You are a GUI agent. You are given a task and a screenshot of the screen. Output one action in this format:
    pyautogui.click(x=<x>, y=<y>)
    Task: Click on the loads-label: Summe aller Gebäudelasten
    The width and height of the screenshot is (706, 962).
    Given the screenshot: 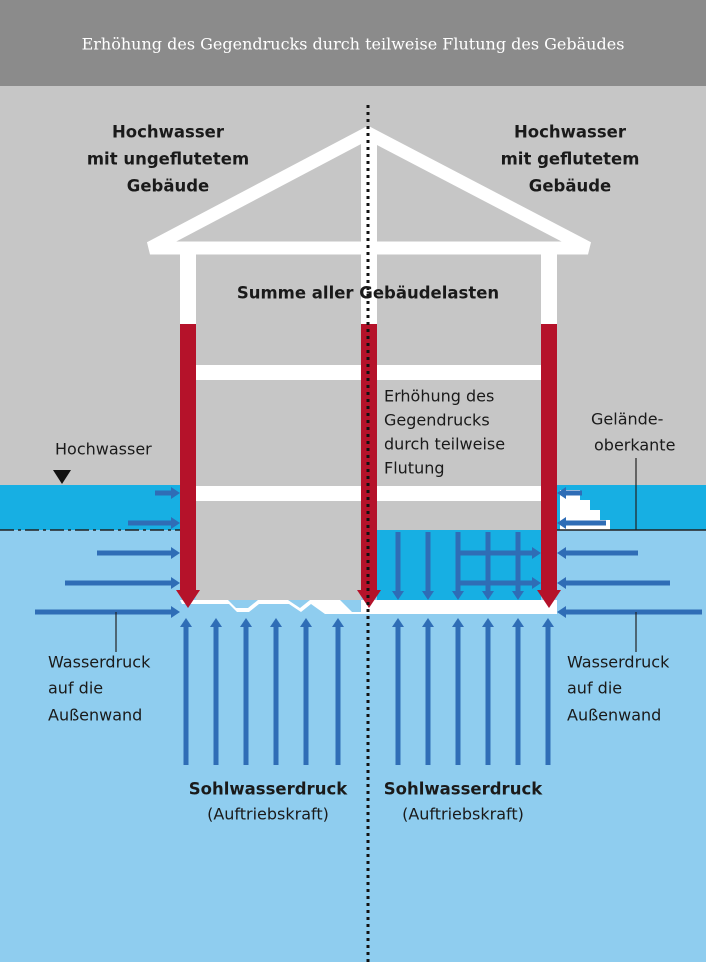 What is the action you would take?
    pyautogui.click(x=368, y=293)
    